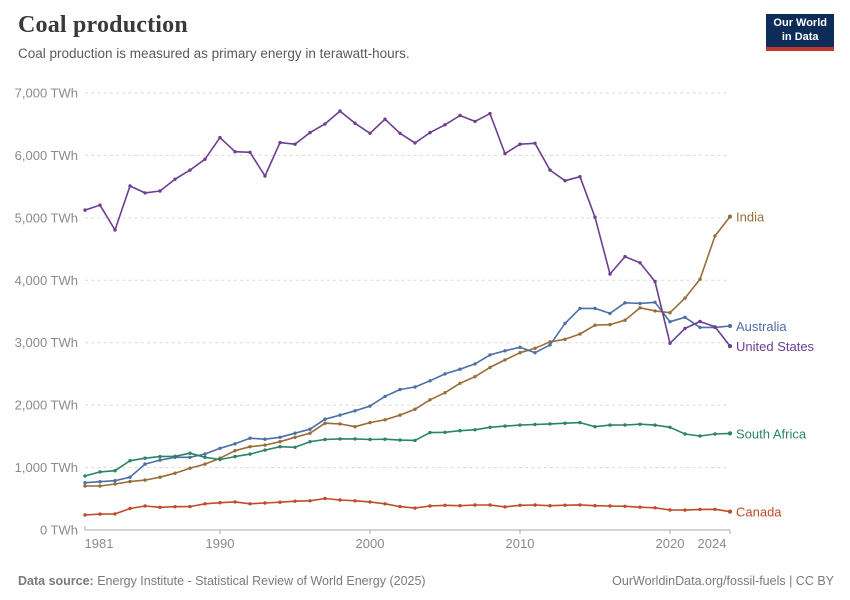 This screenshot has height=600, width=850. I want to click on series-label-united-states: United States, so click(775, 346).